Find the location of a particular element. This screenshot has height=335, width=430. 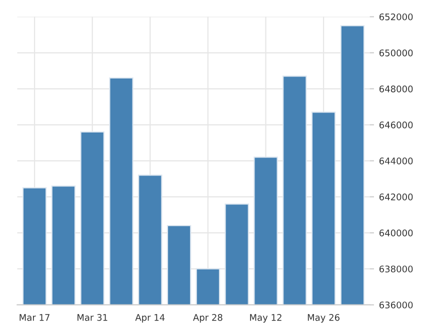

y-tick-label: 640000 is located at coordinates (396, 233).